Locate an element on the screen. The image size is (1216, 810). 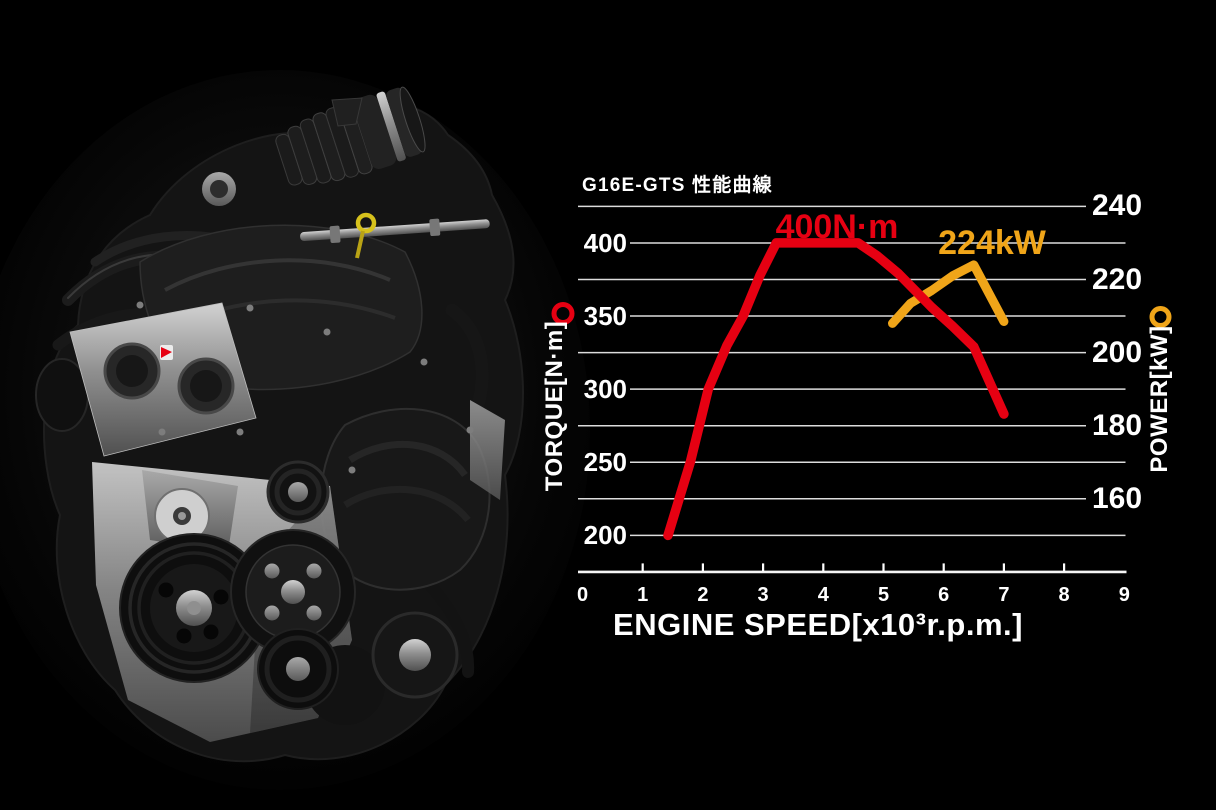
curves is located at coordinates (836, 389).